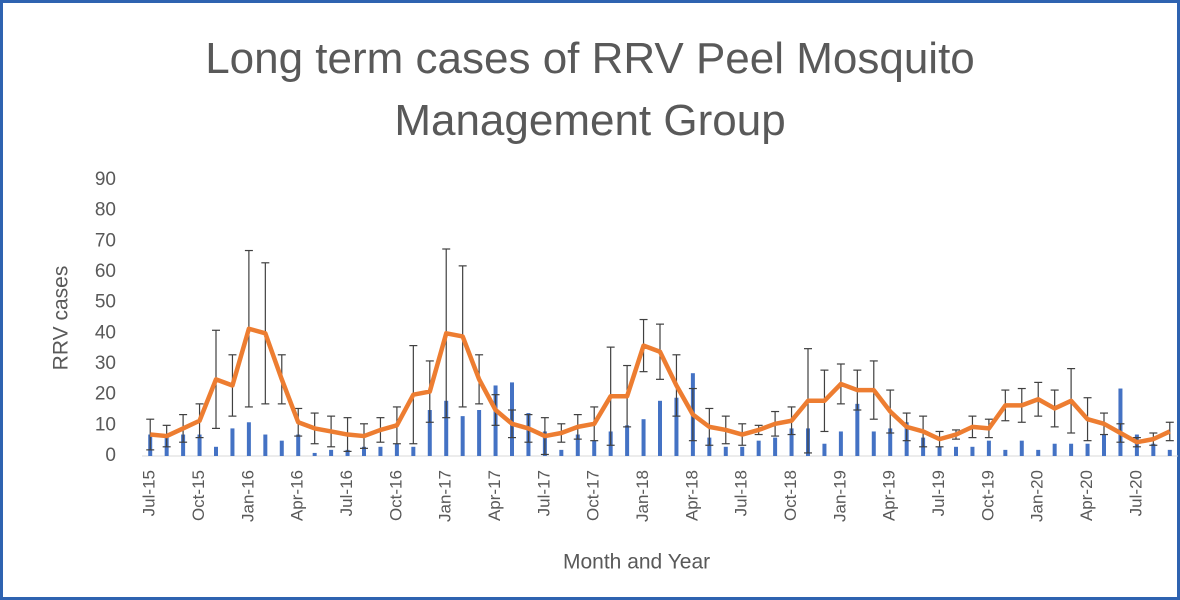 The height and width of the screenshot is (600, 1180). Describe the element at coordinates (741, 493) in the screenshot. I see `x-tick-label: Jul-18` at that location.